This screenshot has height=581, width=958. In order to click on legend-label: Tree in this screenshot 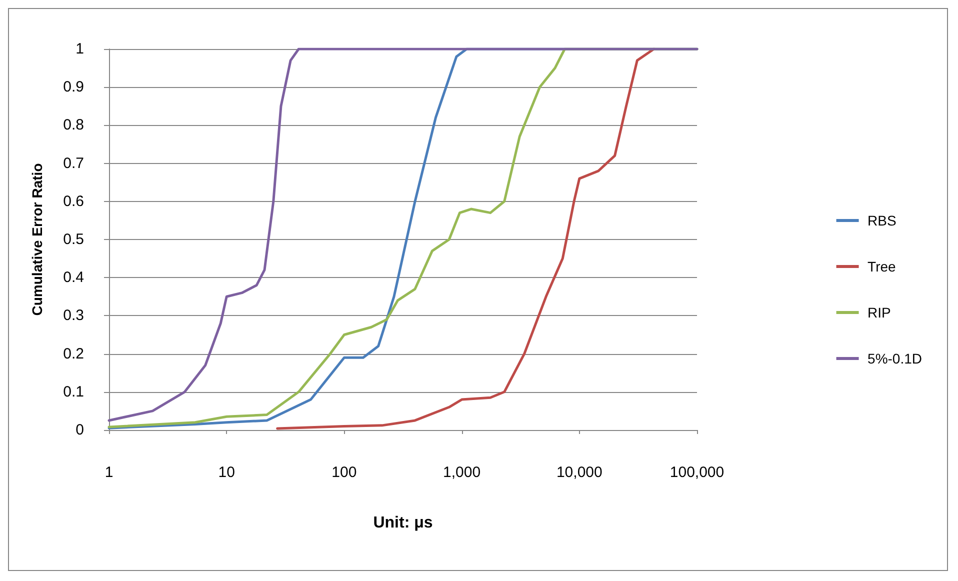, I will do `click(882, 266)`.